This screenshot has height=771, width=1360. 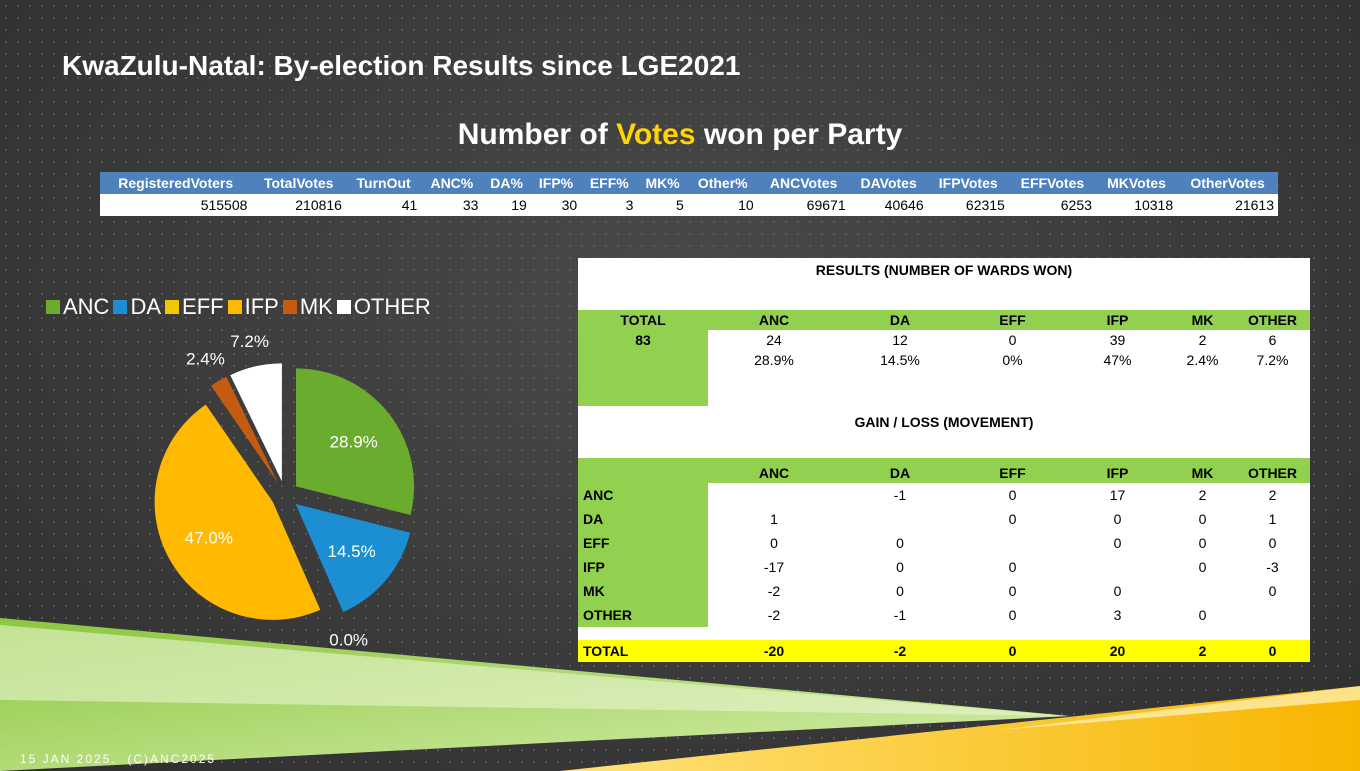 I want to click on header-cell: ANCVotes, so click(x=803, y=183).